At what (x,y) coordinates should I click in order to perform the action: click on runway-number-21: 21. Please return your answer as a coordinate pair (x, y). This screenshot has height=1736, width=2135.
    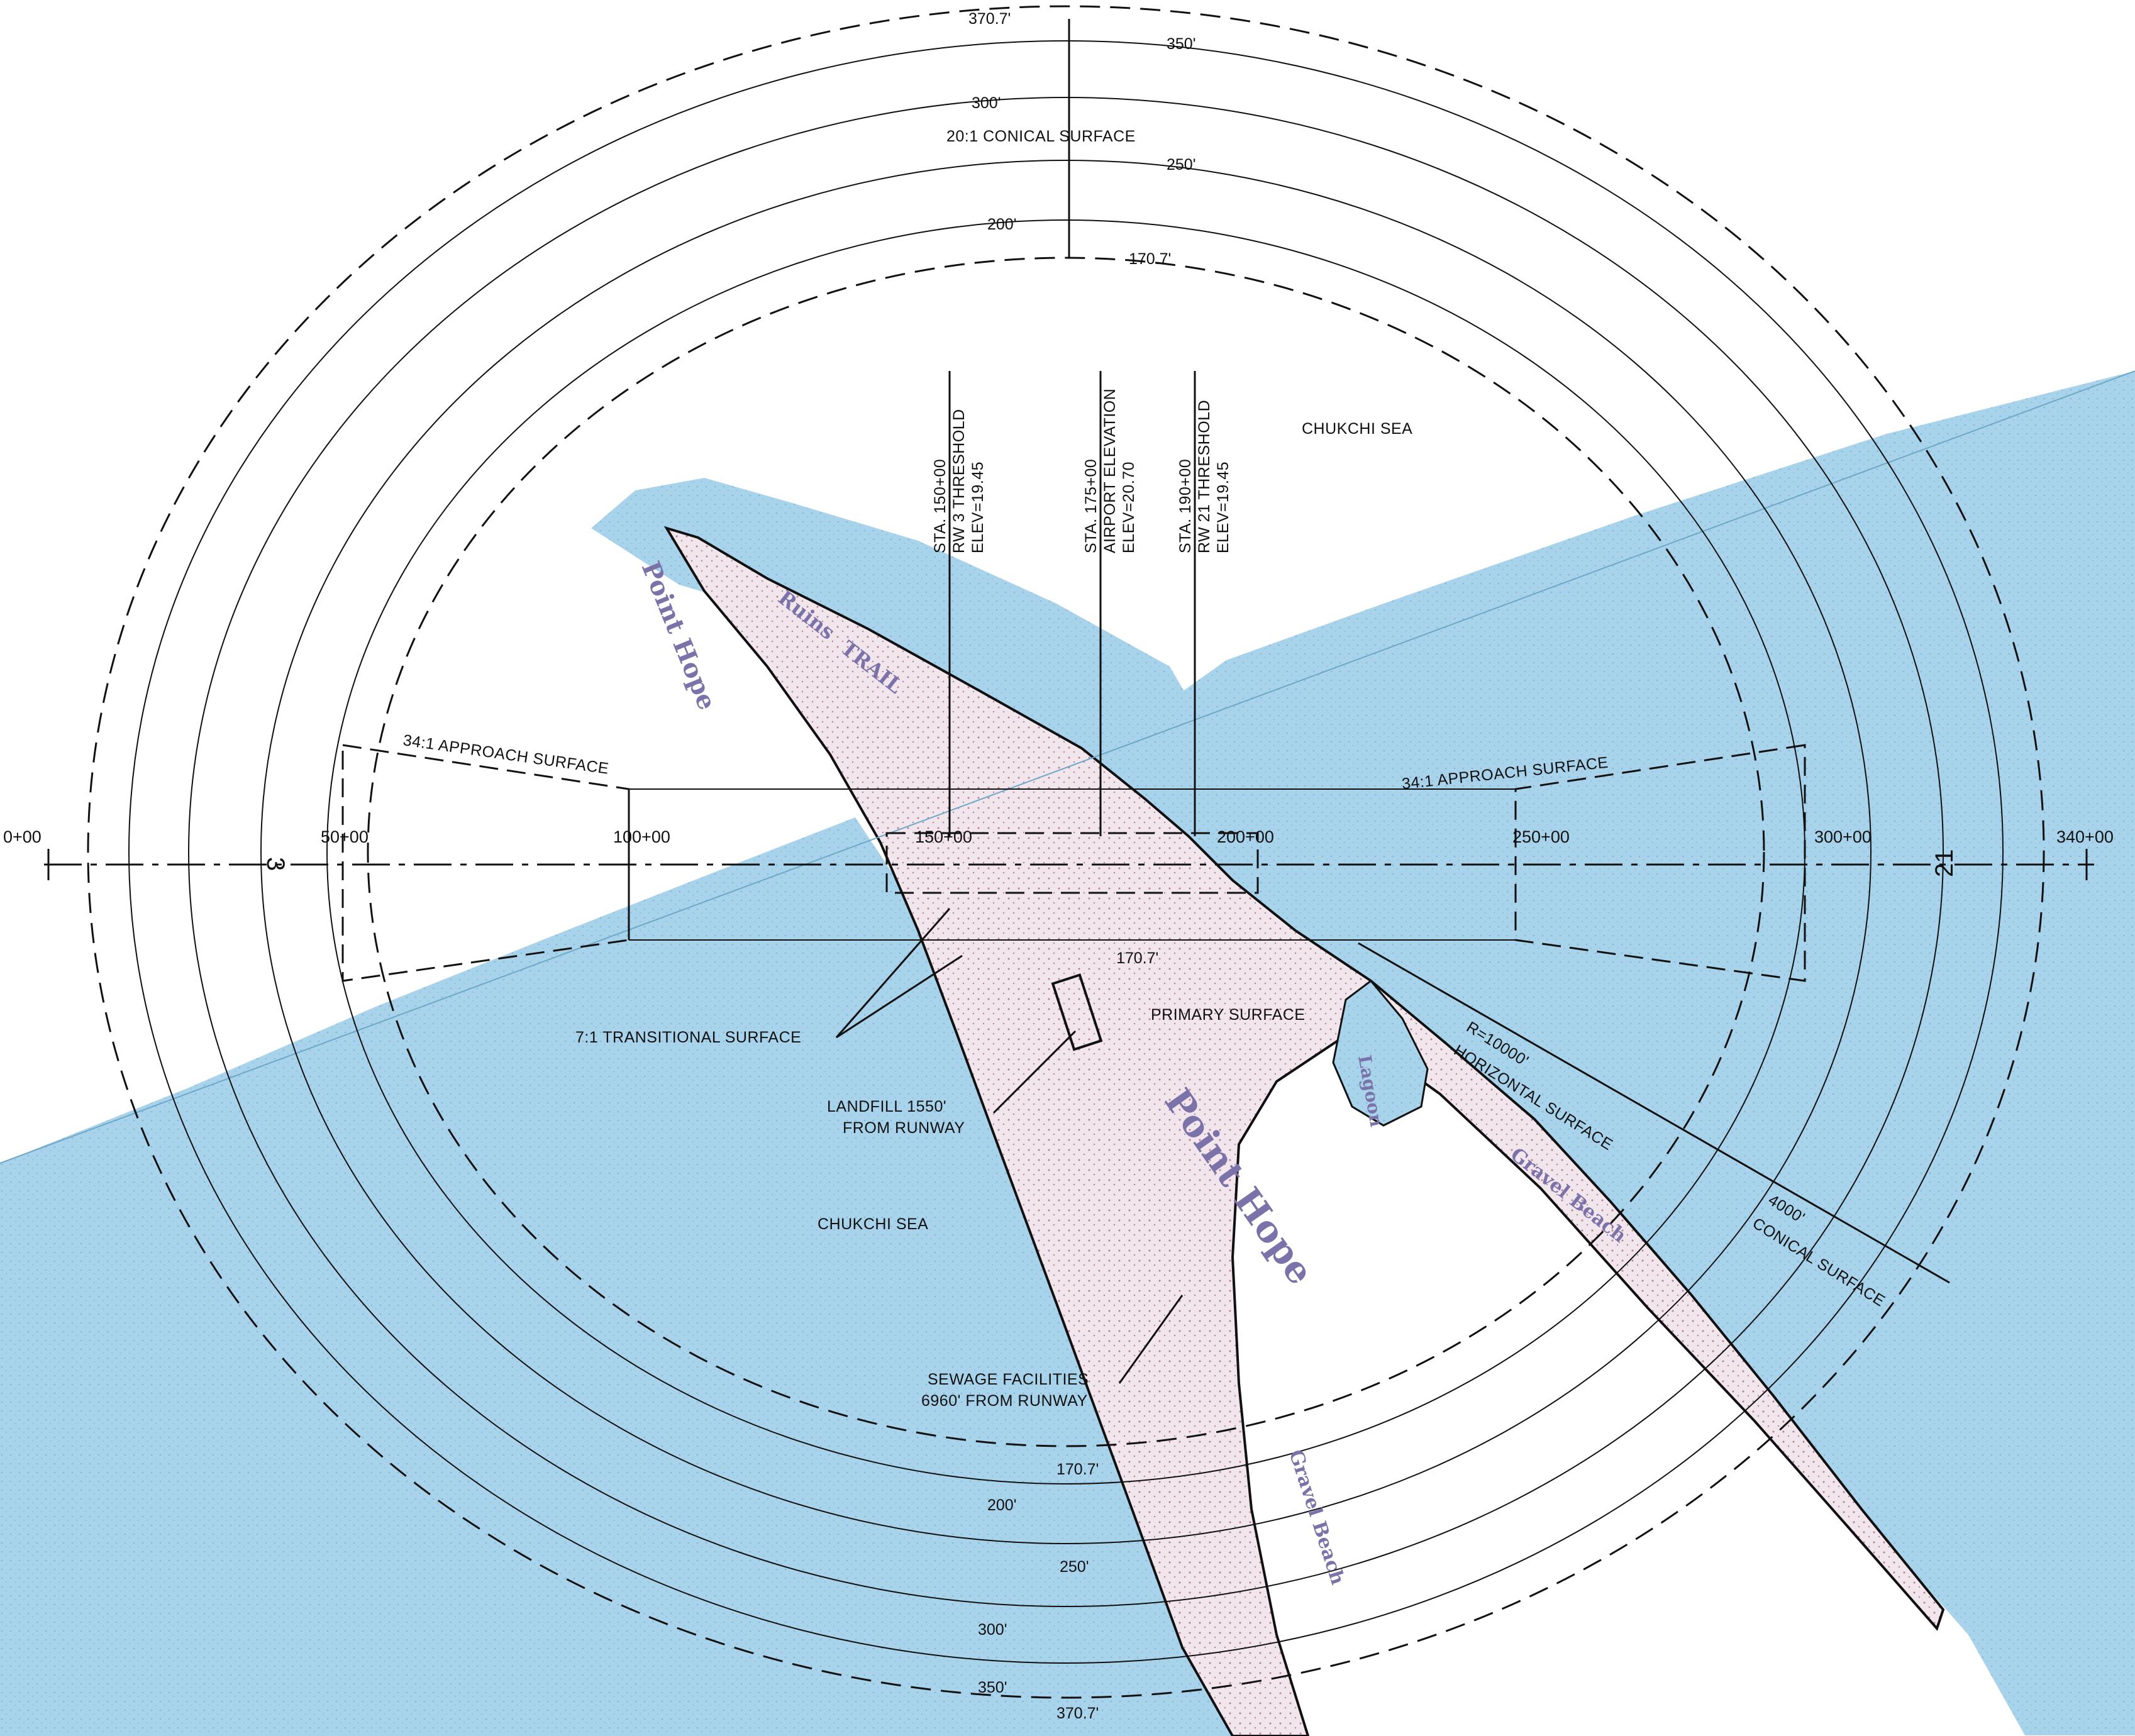
    Looking at the image, I should click on (1944, 863).